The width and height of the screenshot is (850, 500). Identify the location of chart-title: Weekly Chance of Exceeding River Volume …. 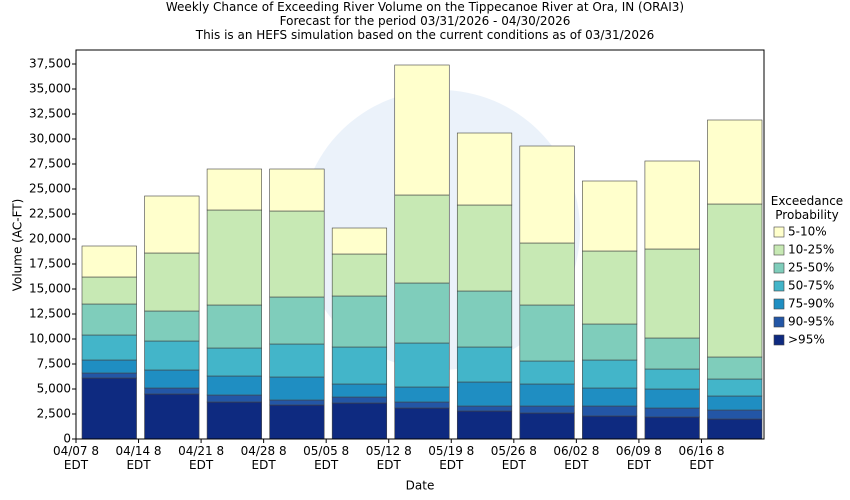
(425, 7).